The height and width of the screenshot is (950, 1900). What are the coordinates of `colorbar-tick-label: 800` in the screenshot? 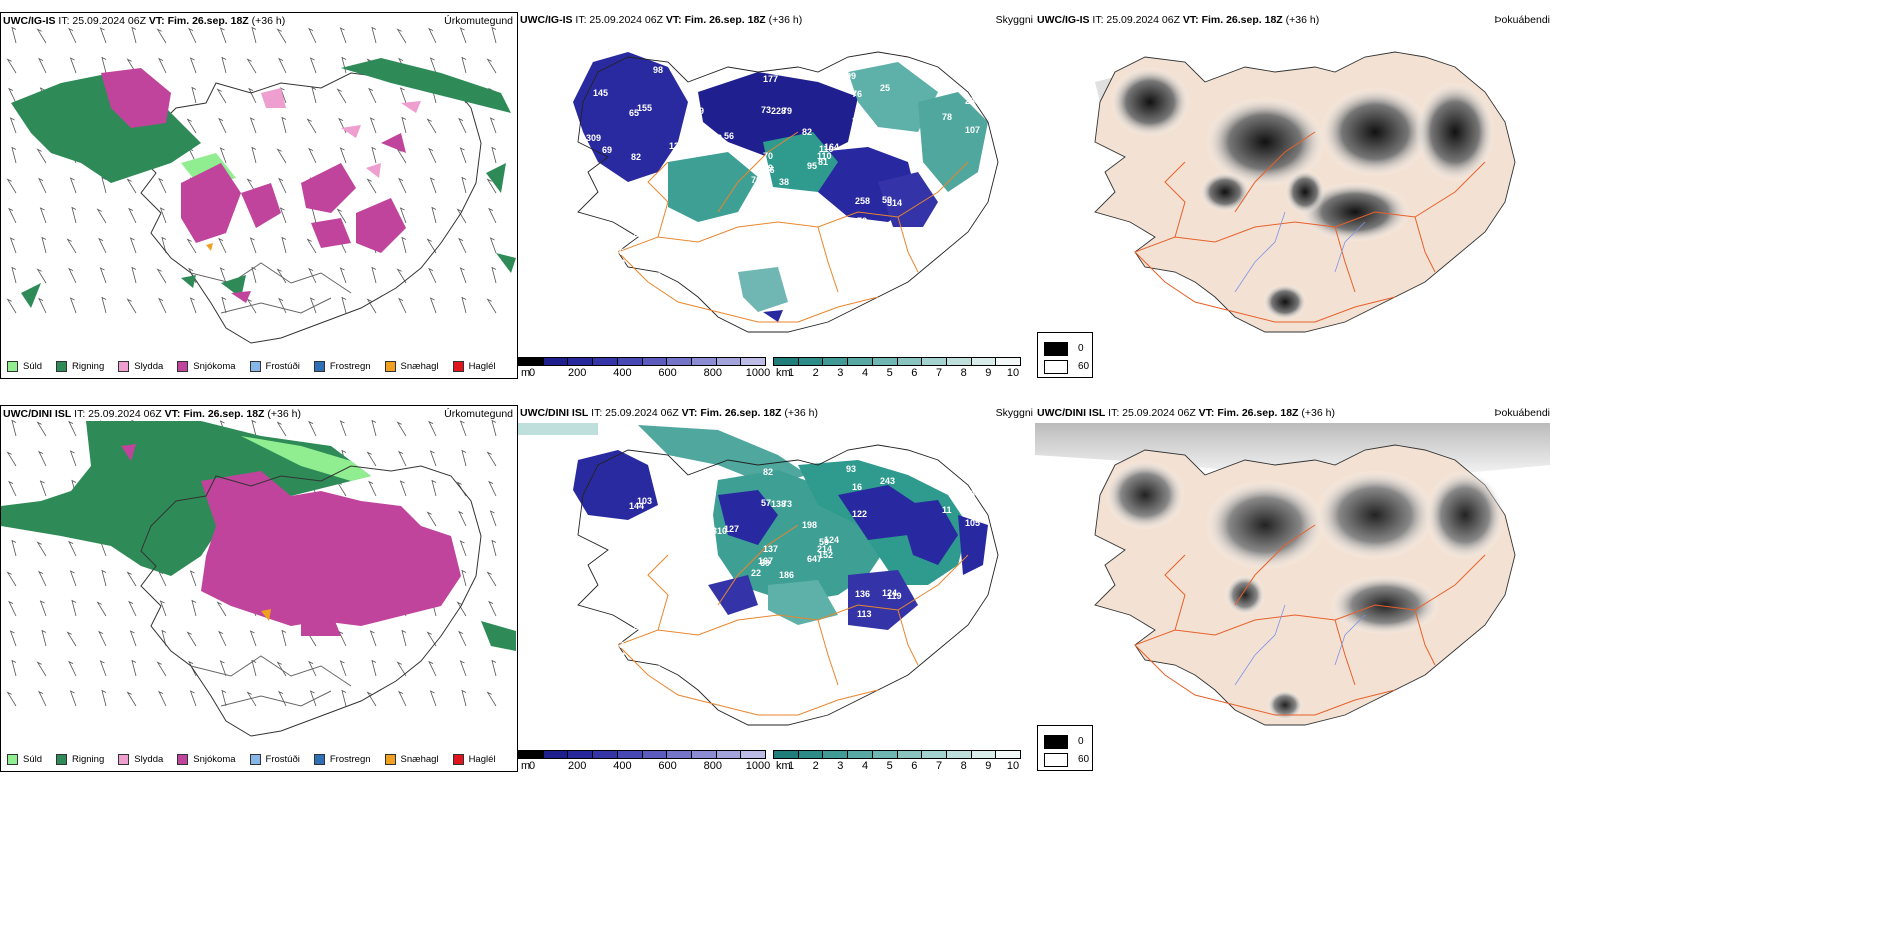 It's located at (712, 766).